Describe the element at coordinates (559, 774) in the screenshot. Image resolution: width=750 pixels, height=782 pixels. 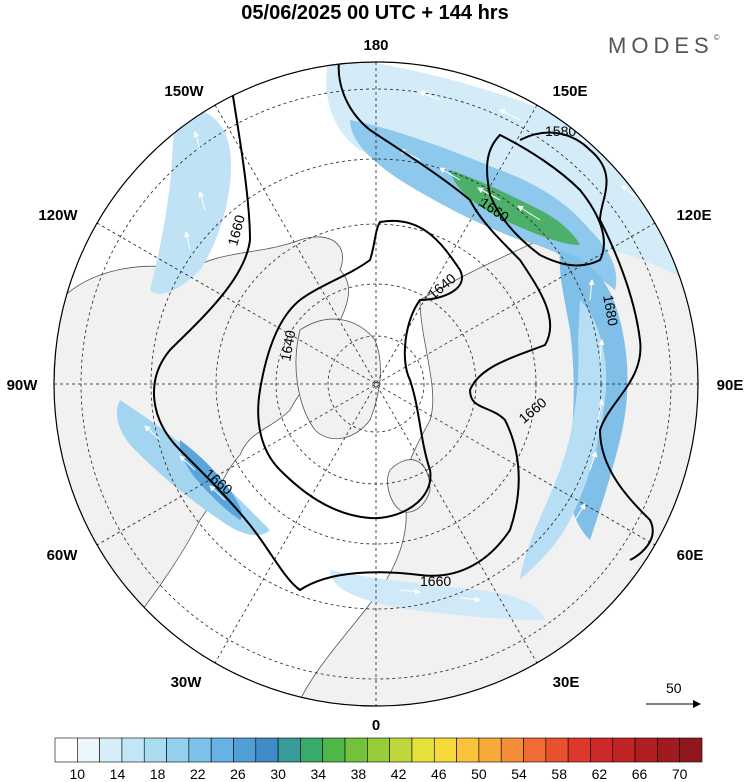
I see `colorbar-tick-label: 58` at that location.